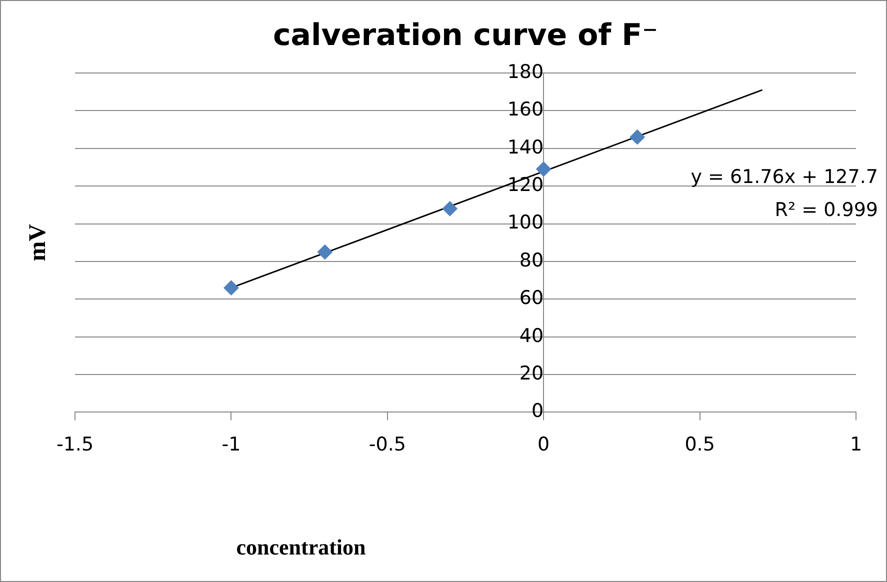  I want to click on y-tick-label: 100, so click(525, 223).